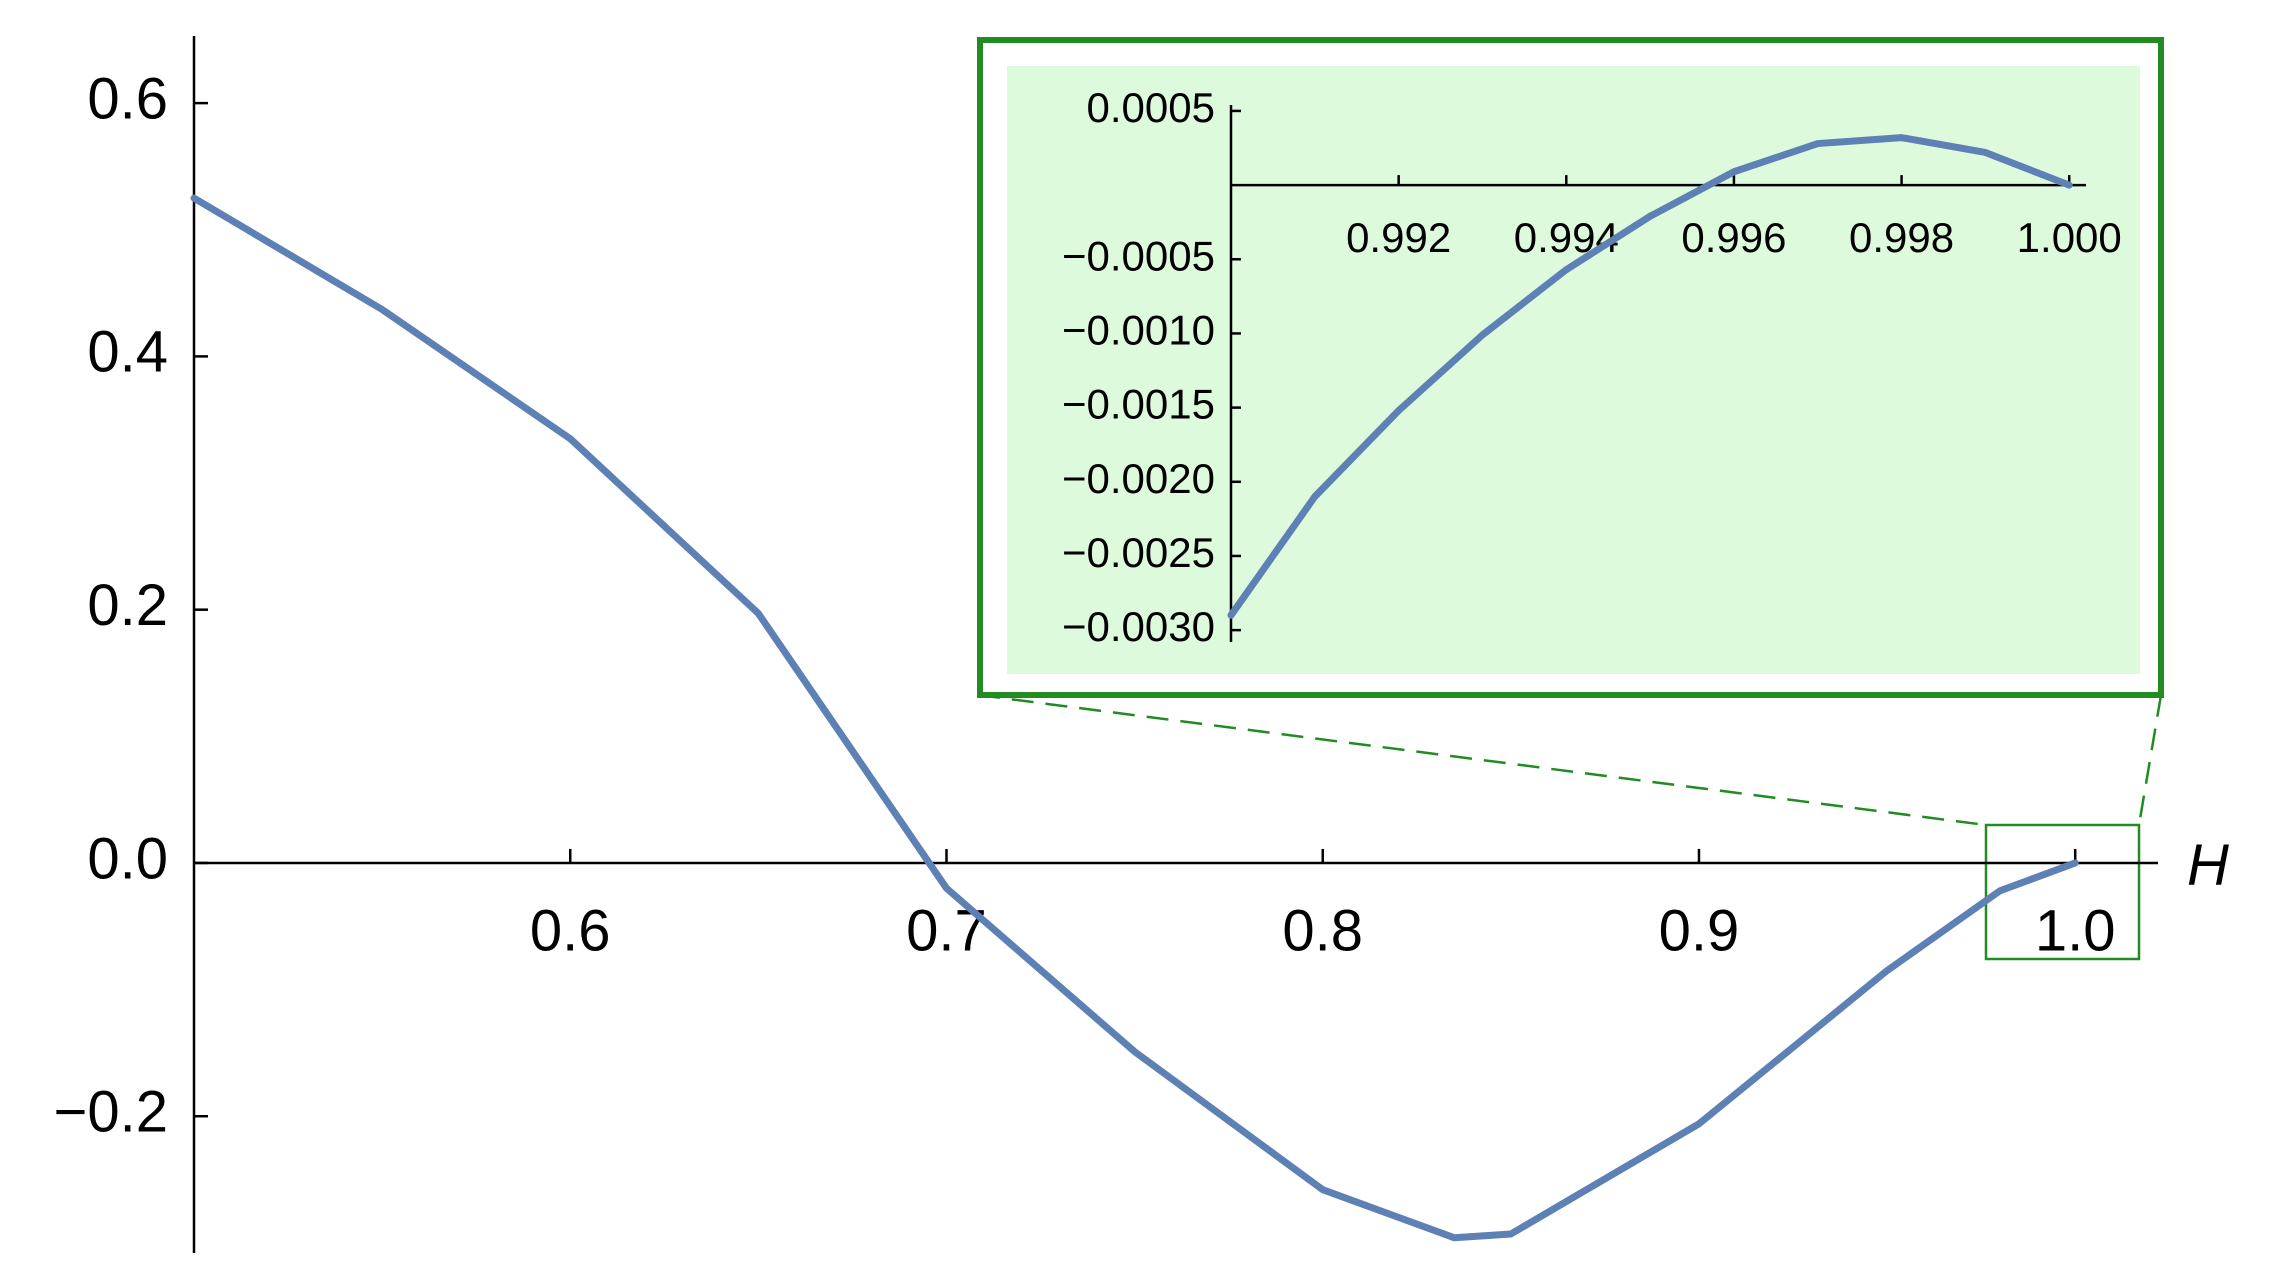  Describe the element at coordinates (1138, 330) in the screenshot. I see `y-tick-label: −0.0010` at that location.